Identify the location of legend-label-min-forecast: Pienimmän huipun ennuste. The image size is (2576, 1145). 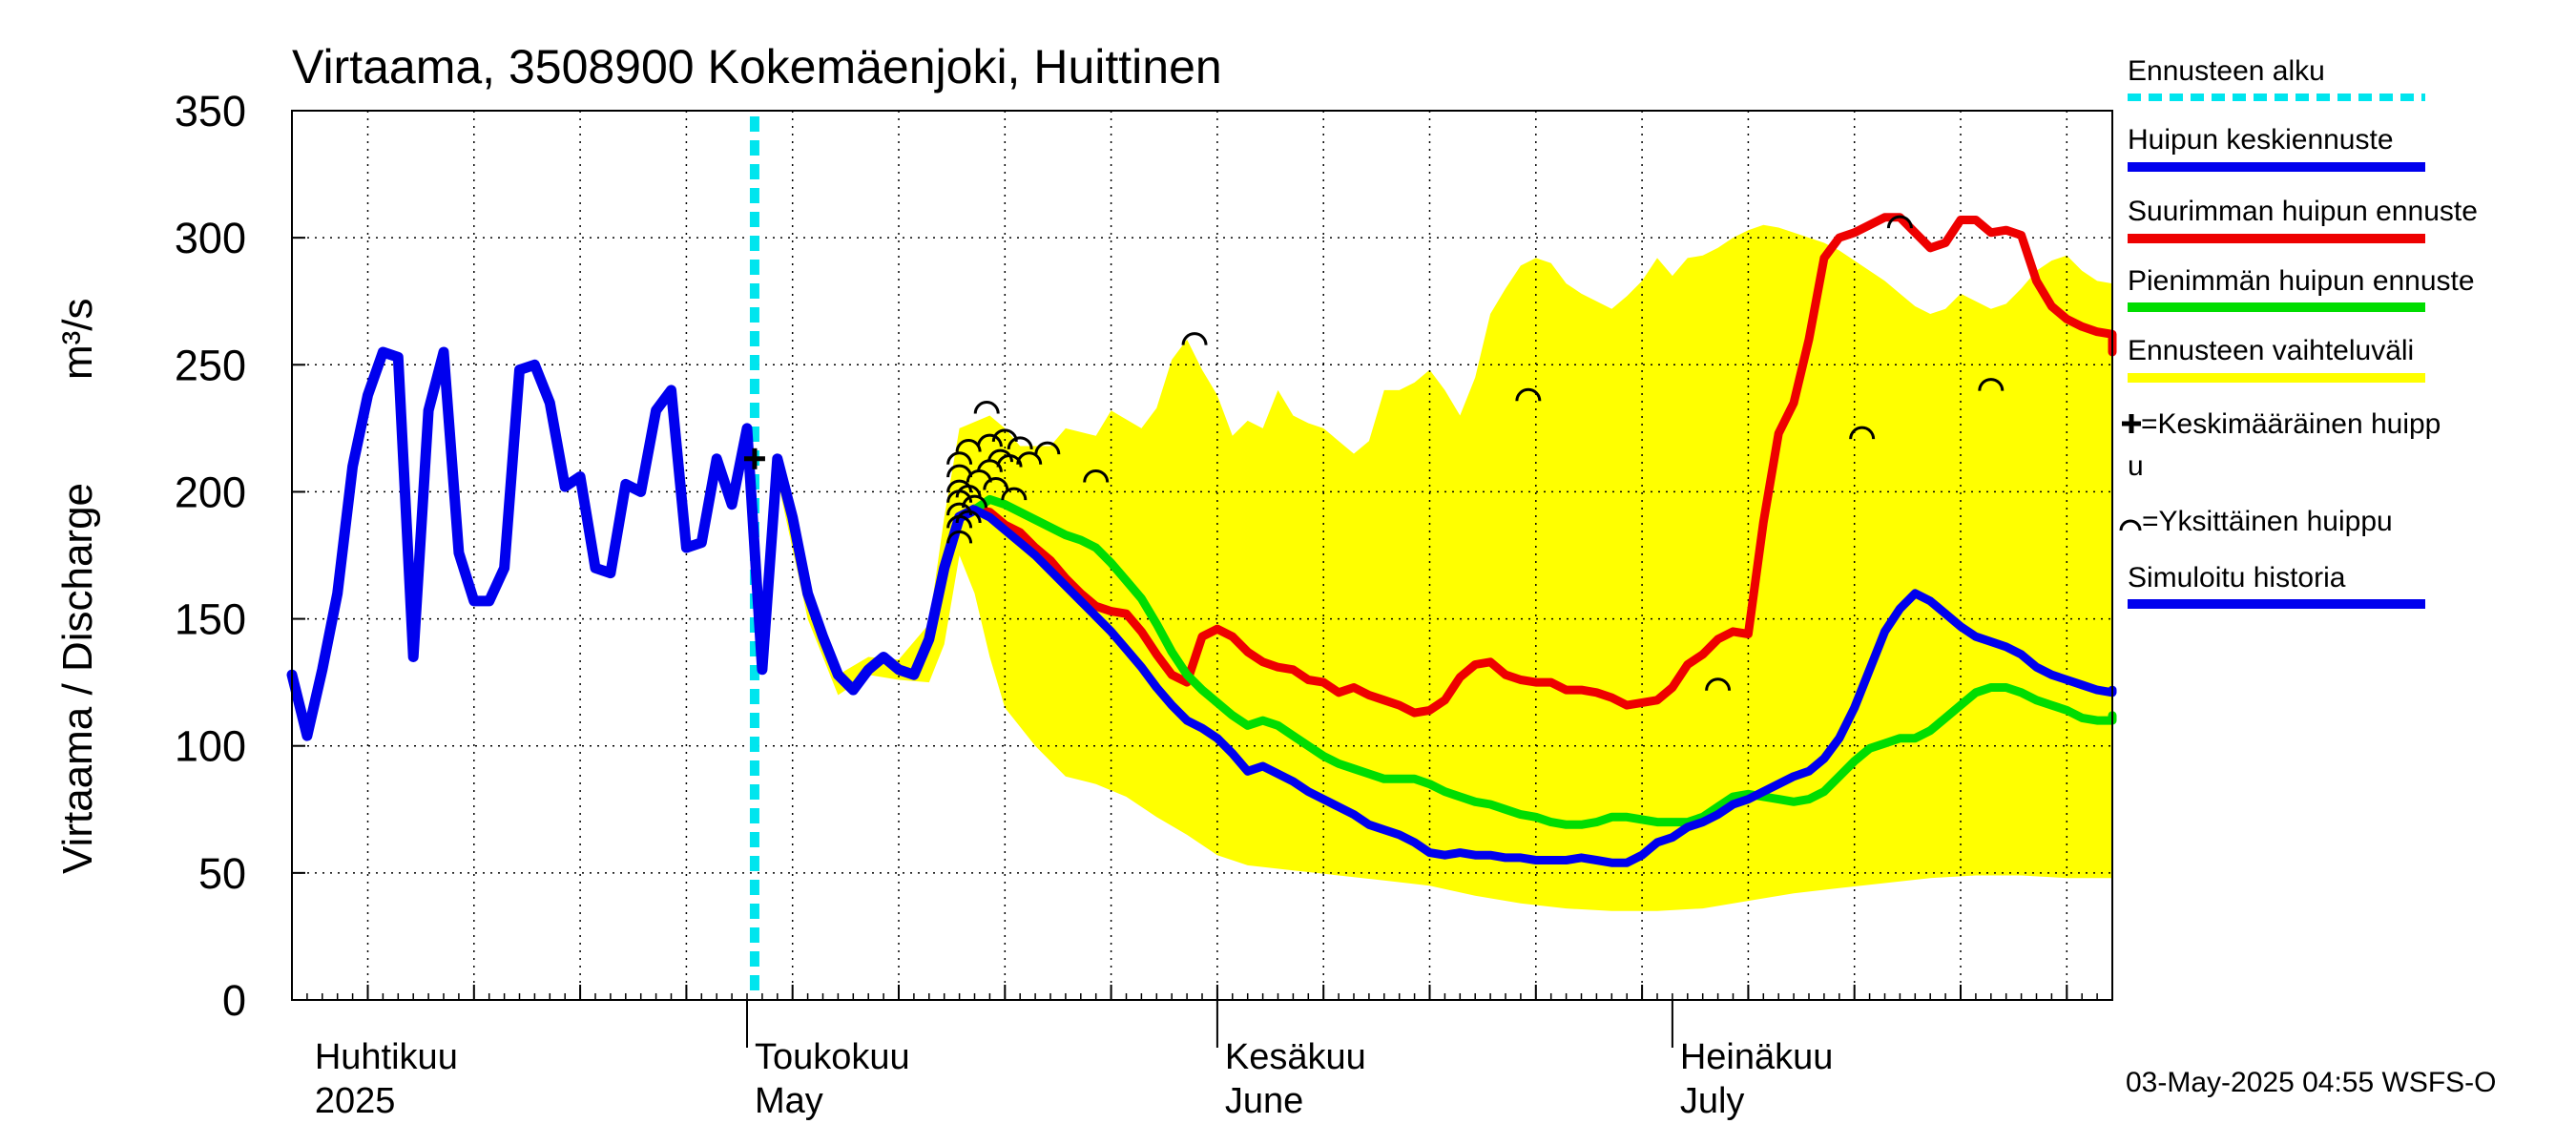
(2301, 281).